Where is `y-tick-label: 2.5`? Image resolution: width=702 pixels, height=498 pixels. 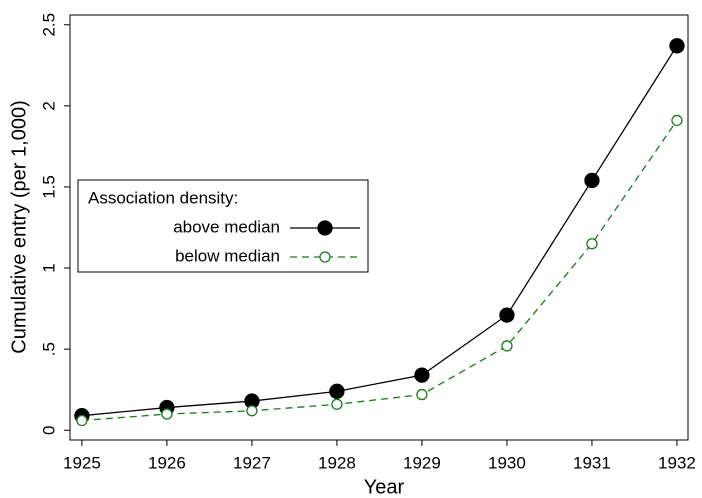
y-tick-label: 2.5 is located at coordinates (48, 25).